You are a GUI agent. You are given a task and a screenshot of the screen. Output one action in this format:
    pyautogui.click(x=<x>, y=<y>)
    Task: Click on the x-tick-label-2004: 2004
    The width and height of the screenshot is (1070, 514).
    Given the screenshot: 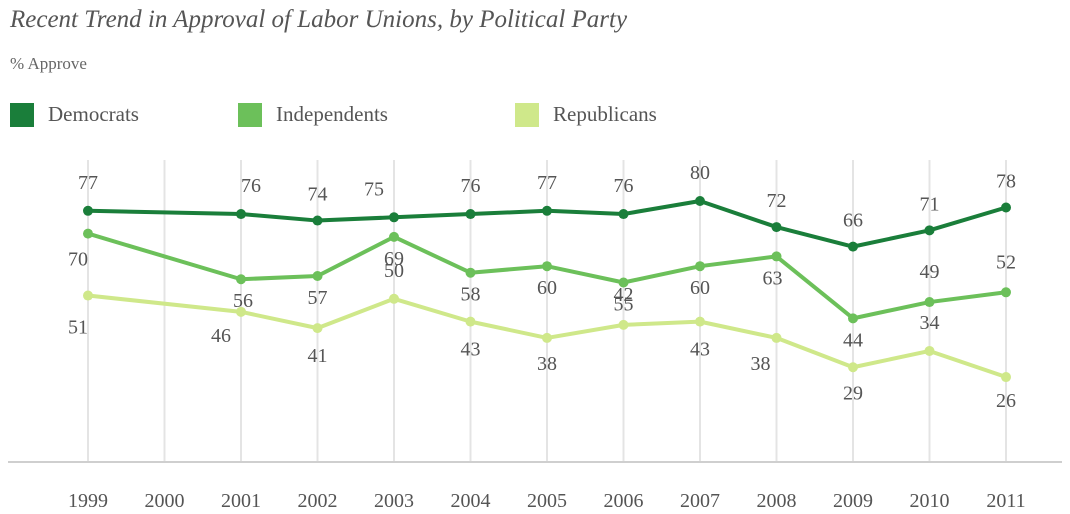 What is the action you would take?
    pyautogui.click(x=471, y=501)
    